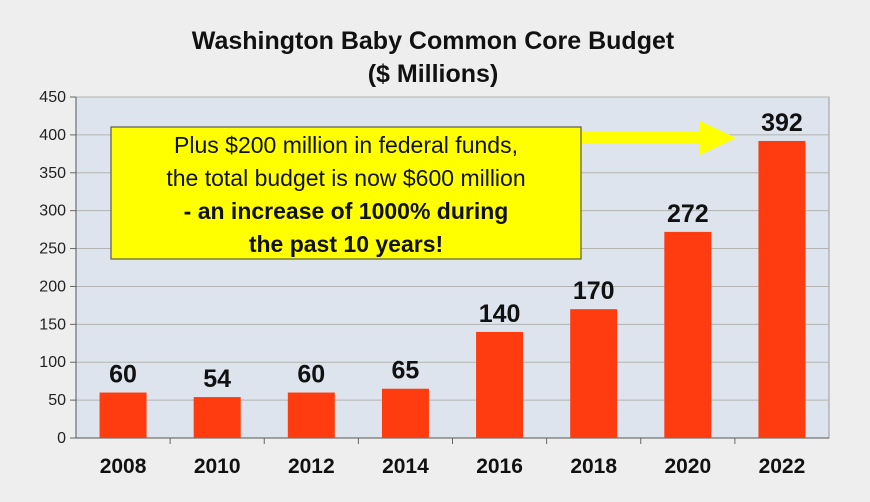  What do you see at coordinates (123, 466) in the screenshot?
I see `x-tick-label: 2008` at bounding box center [123, 466].